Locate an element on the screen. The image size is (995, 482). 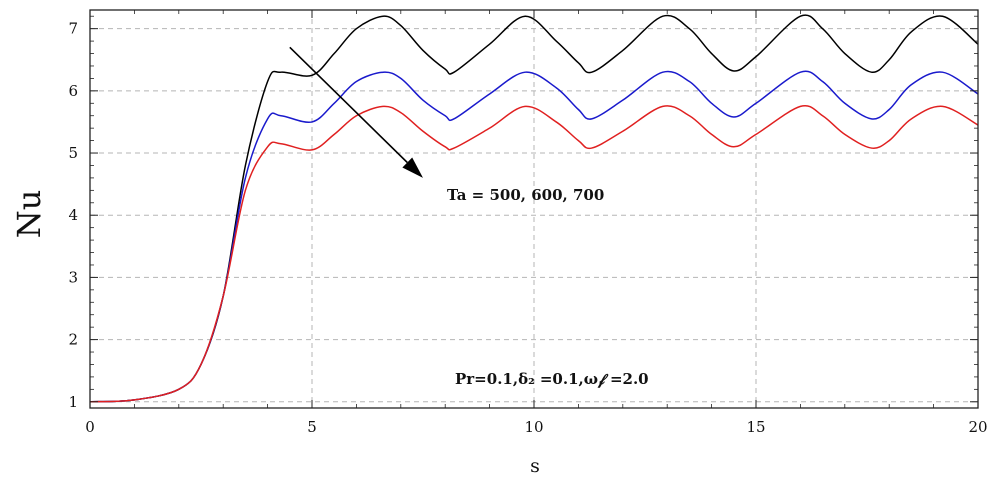
x-tick-label: 15 is located at coordinates (755, 427).